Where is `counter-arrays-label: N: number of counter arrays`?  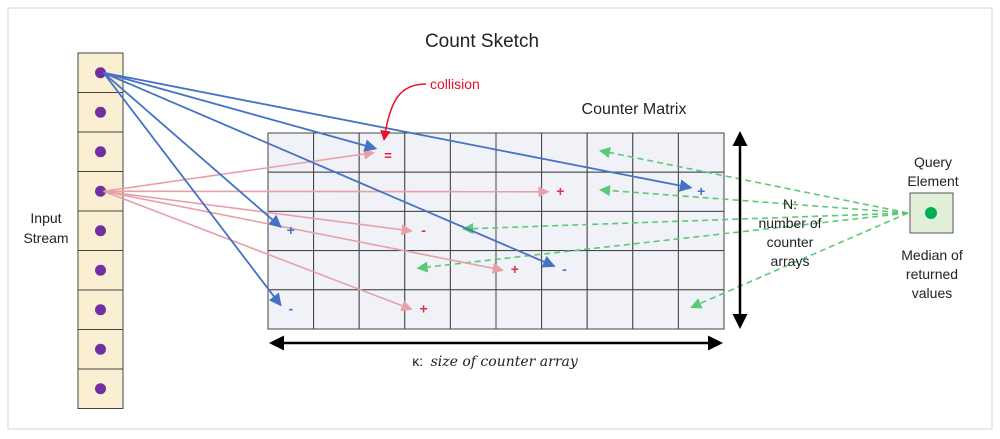
counter-arrays-label: N: number of counter arrays is located at coordinates (789, 232).